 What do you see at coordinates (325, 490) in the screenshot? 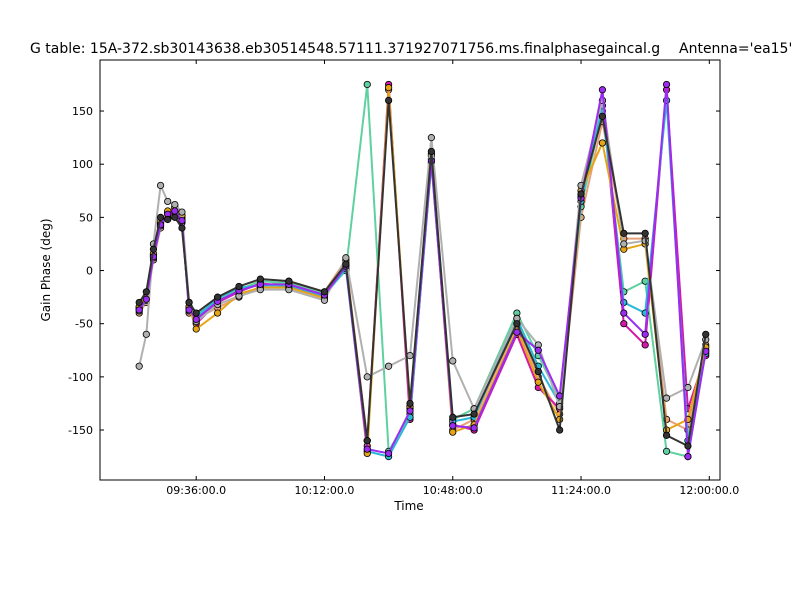
I see `x-tick-label: 10:12:00.0` at bounding box center [325, 490].